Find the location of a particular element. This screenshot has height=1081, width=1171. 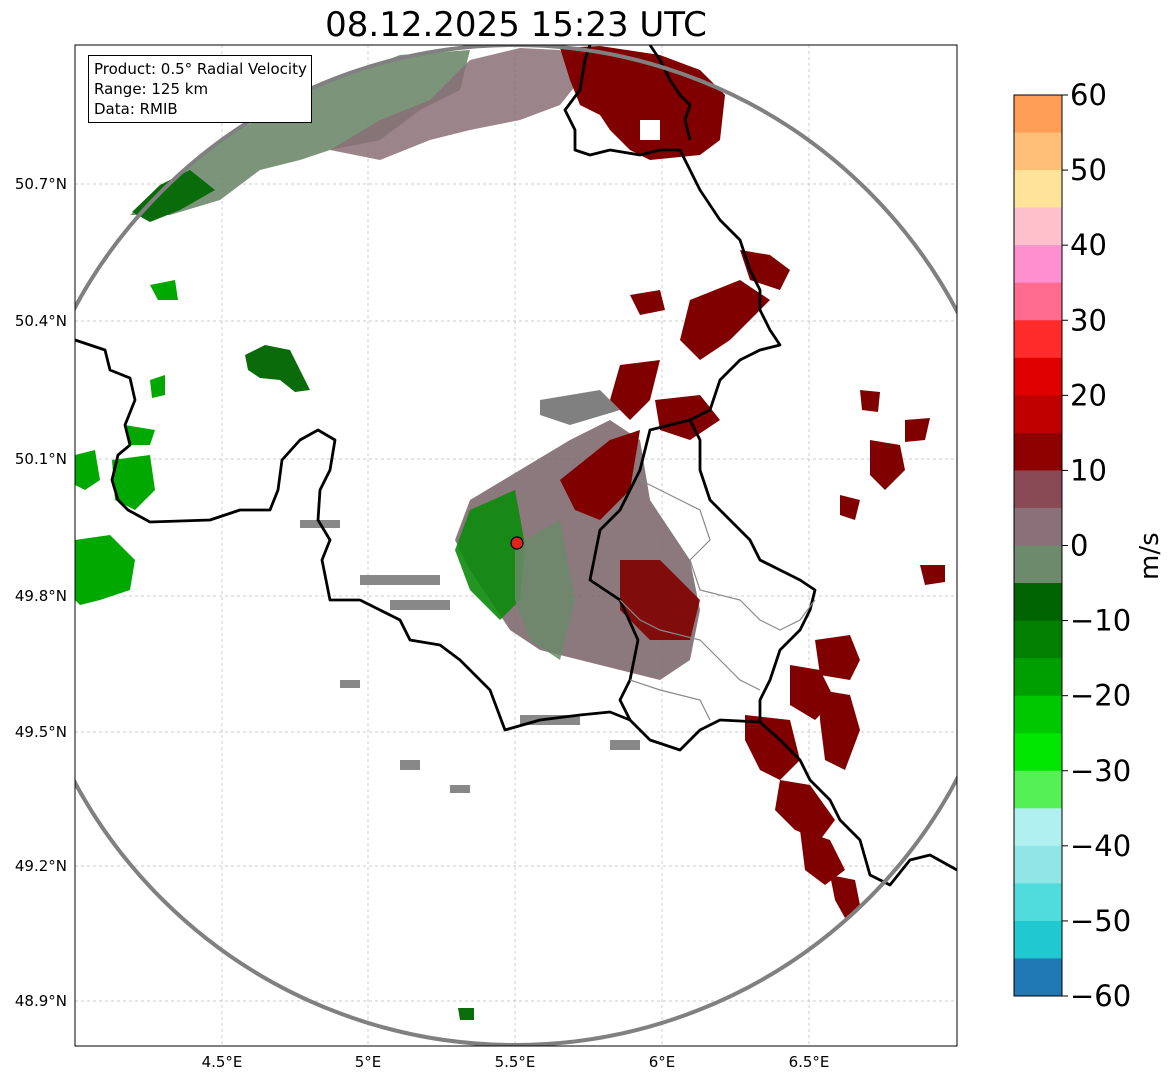

longitude-labels: 4.5°E 5°E 5.5°E 6°E 6.5°E is located at coordinates (516, 1062).